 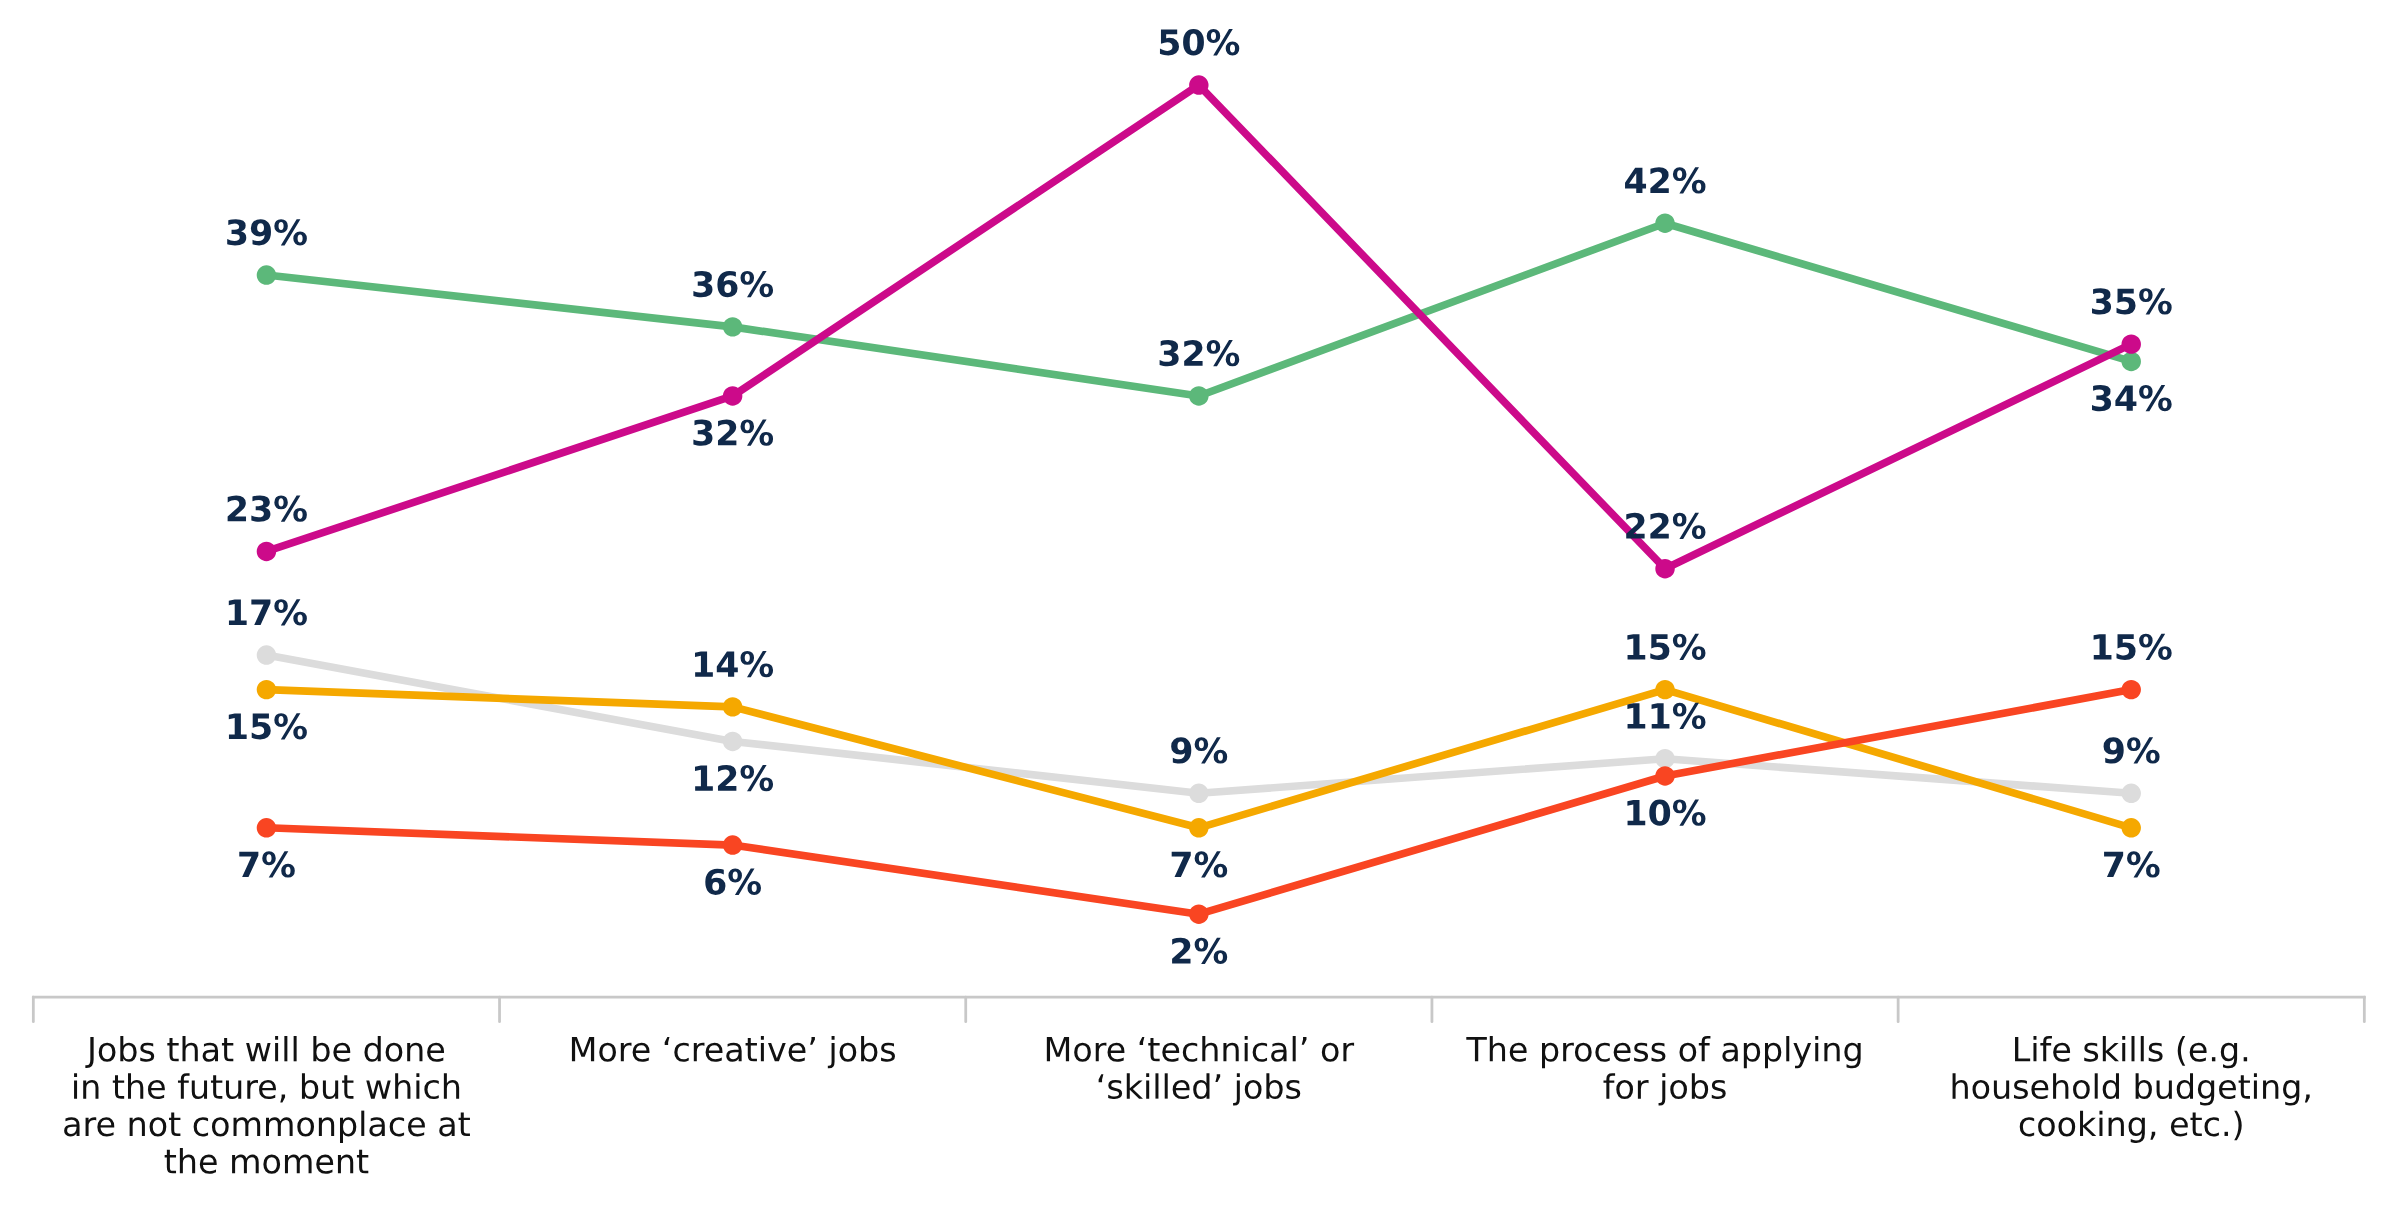 What do you see at coordinates (1666, 812) in the screenshot?
I see `data-label: 10%` at bounding box center [1666, 812].